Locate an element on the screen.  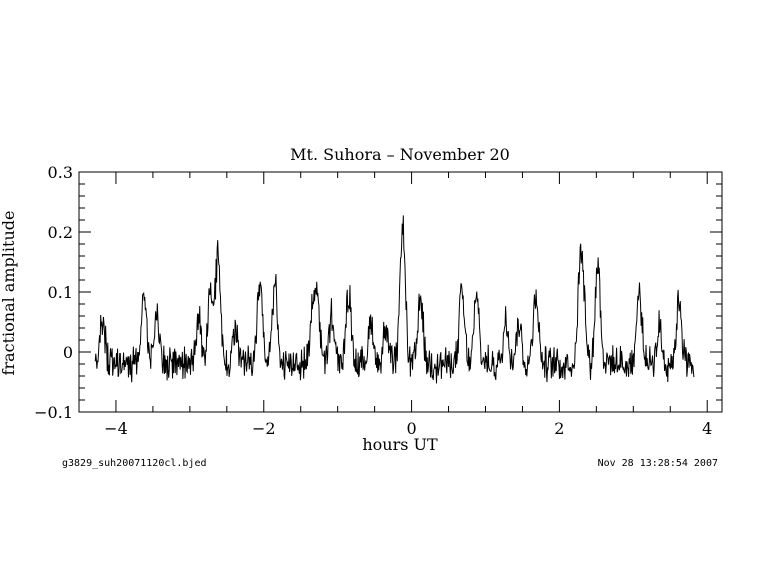
x-tick-label: 4 is located at coordinates (707, 428).